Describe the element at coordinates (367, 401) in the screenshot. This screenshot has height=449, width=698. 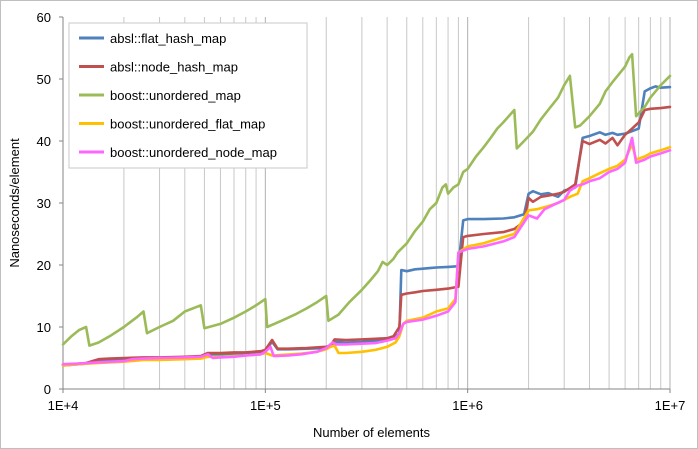
I see `x-axis-ticks: 1E+4 1E+5 1E+6 1E+7` at that location.